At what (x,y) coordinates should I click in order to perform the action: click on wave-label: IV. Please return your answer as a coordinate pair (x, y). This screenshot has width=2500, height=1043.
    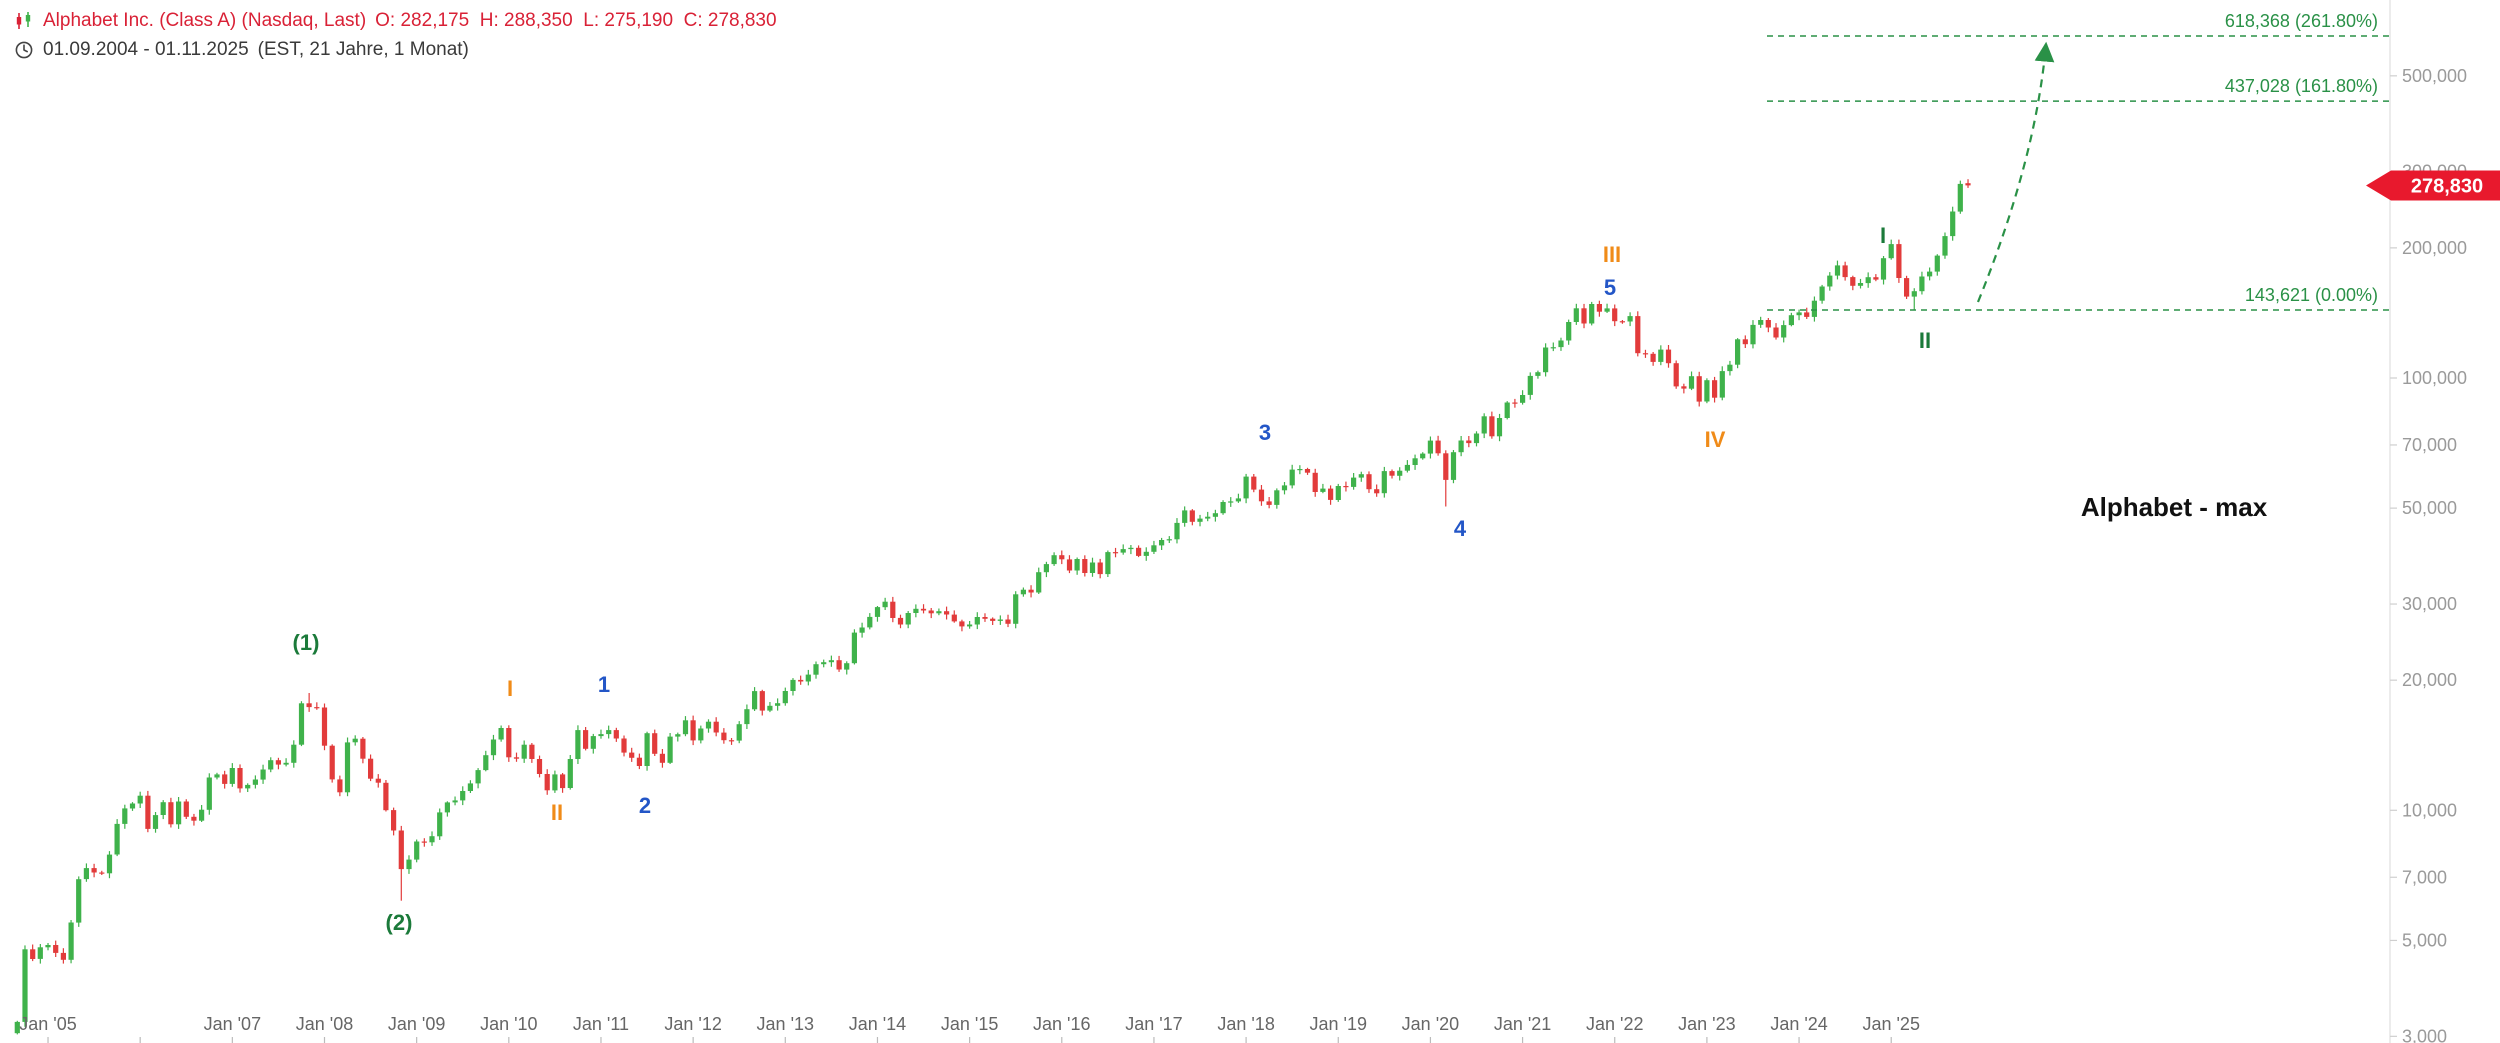
    Looking at the image, I should click on (1715, 439).